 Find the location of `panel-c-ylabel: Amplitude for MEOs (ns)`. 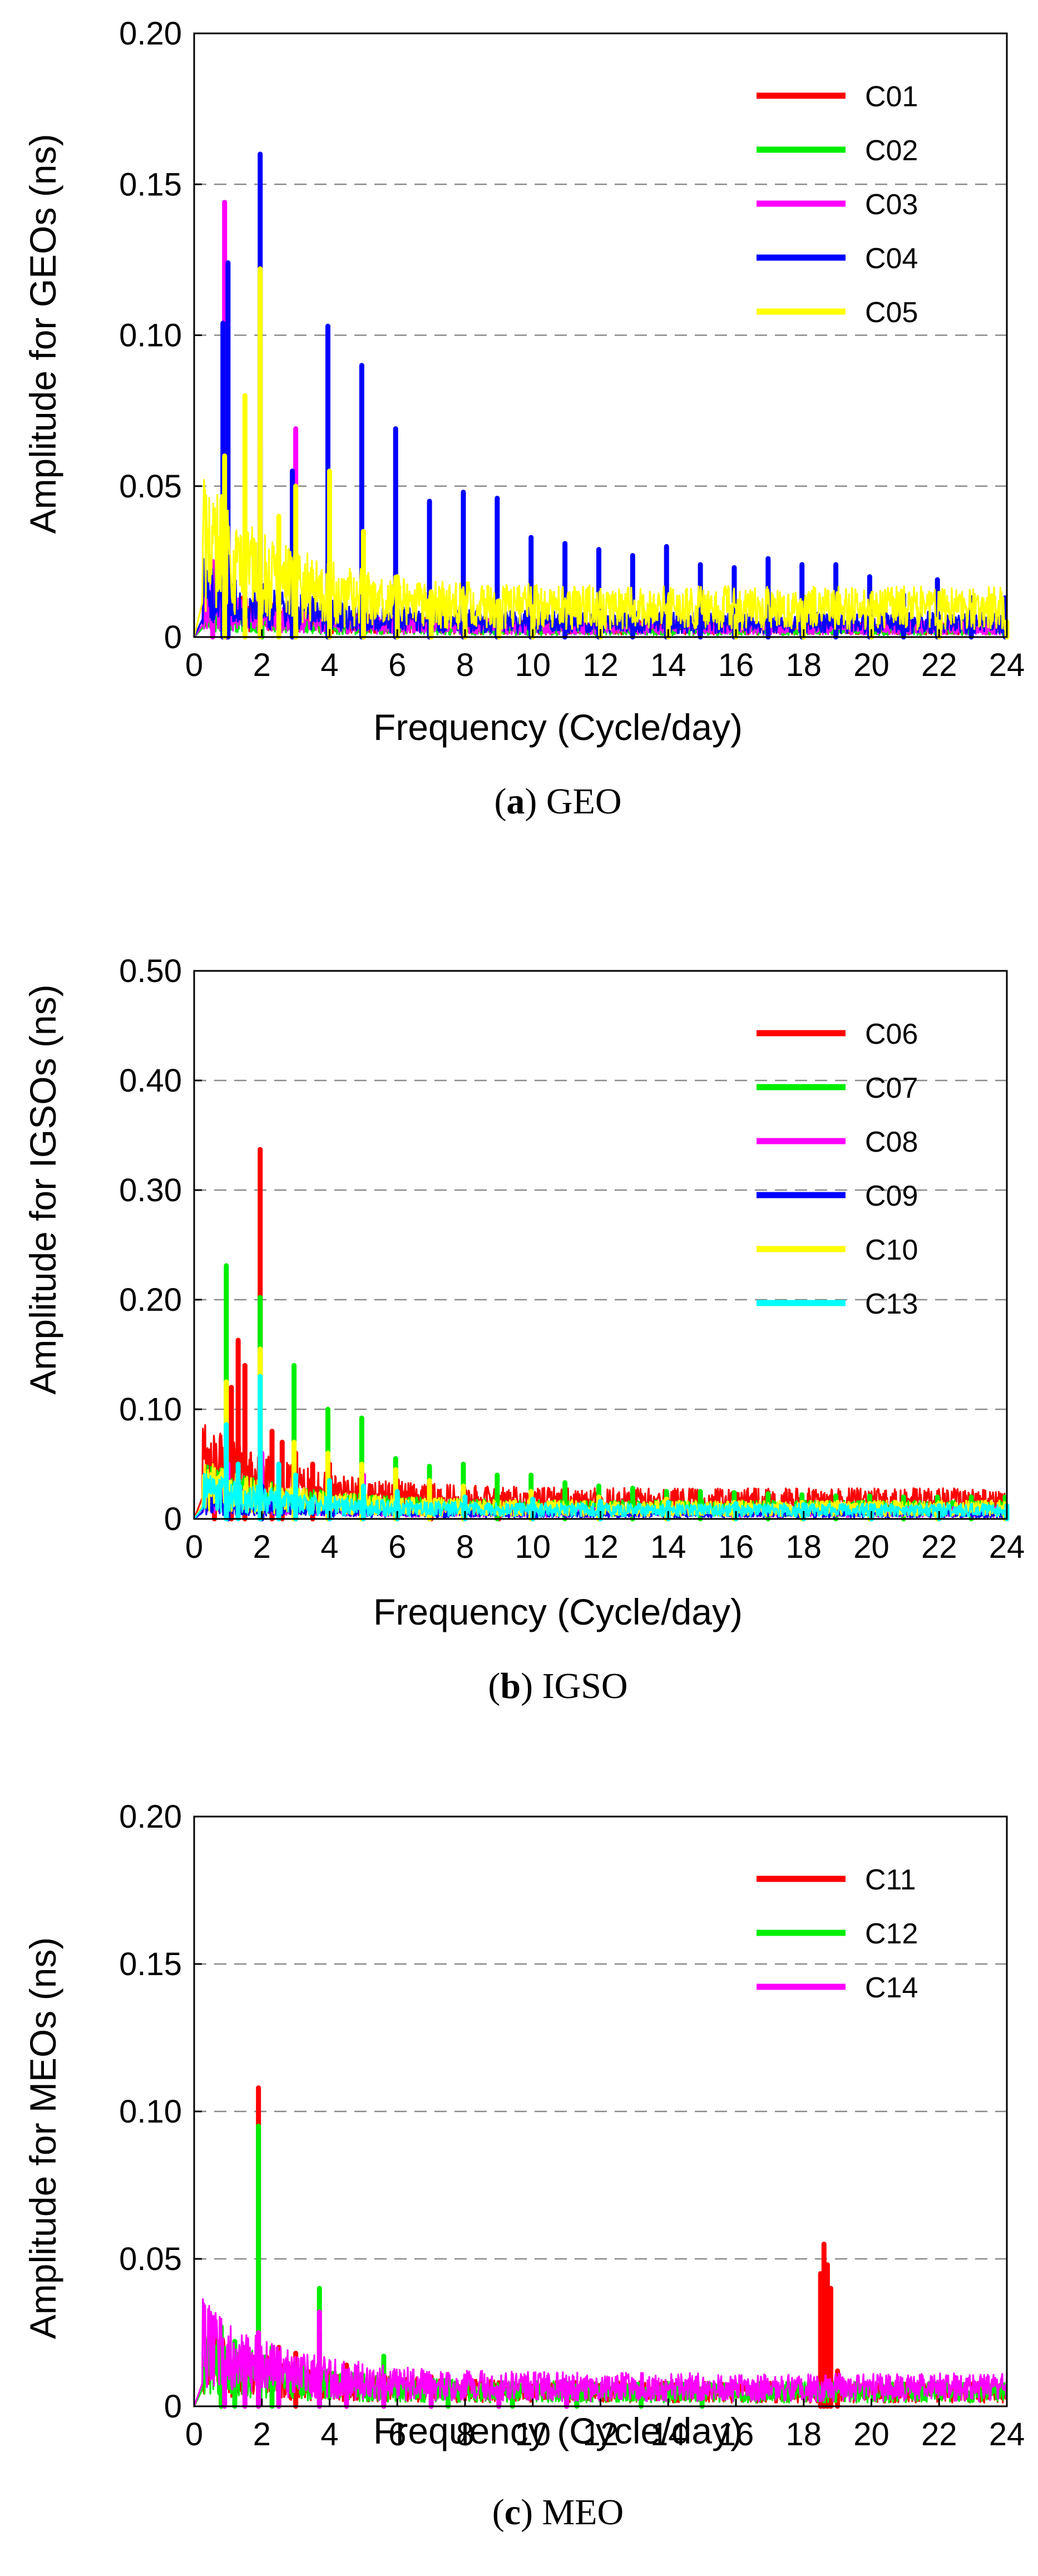

panel-c-ylabel: Amplitude for MEOs (ns) is located at coordinates (42, 2138).